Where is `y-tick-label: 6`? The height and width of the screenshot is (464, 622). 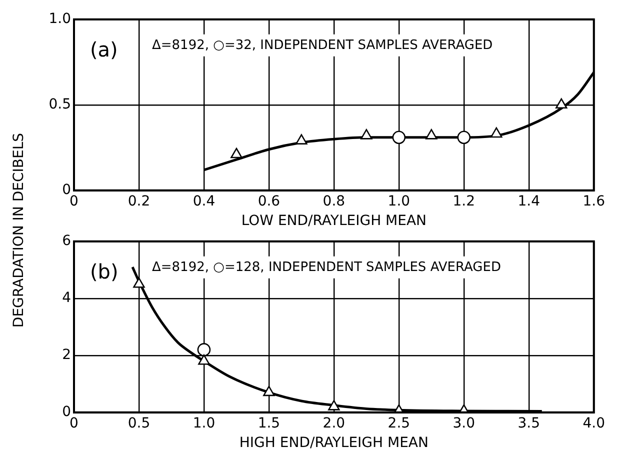 y-tick-label: 6 is located at coordinates (67, 241).